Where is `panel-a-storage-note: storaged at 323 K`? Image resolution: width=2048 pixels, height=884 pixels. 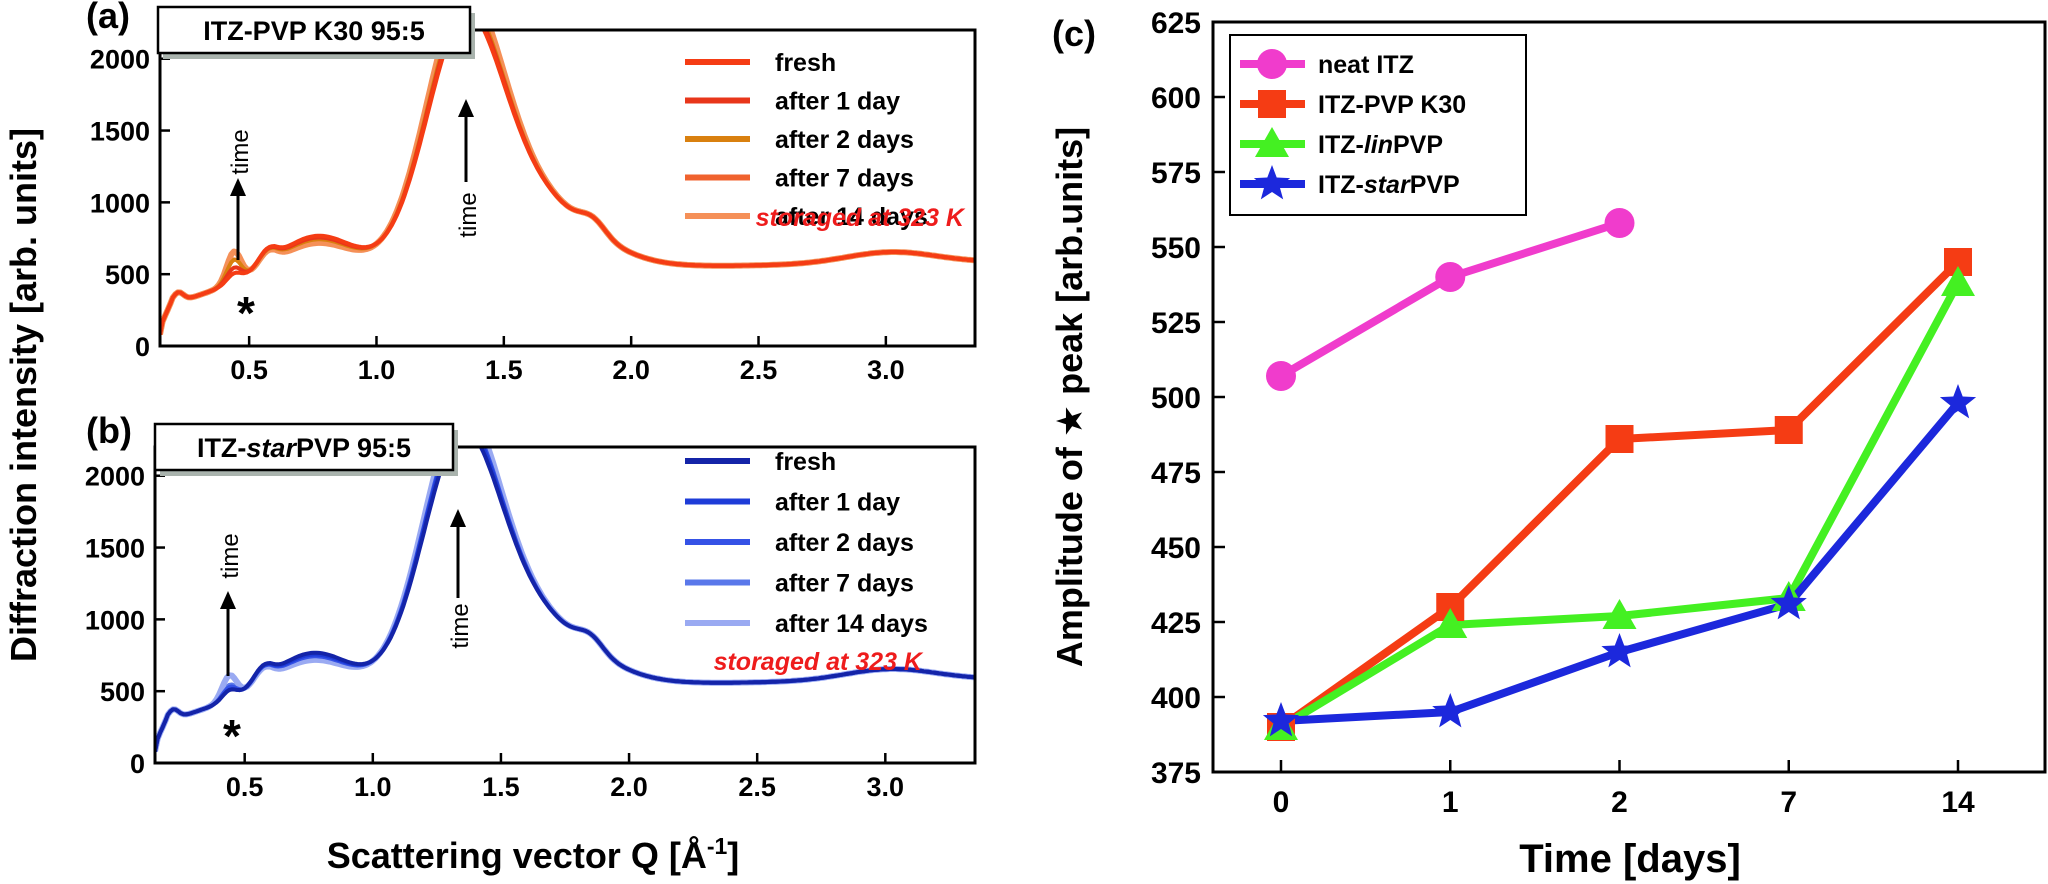
panel-a-storage-note: storaged at 323 K is located at coordinates (861, 218).